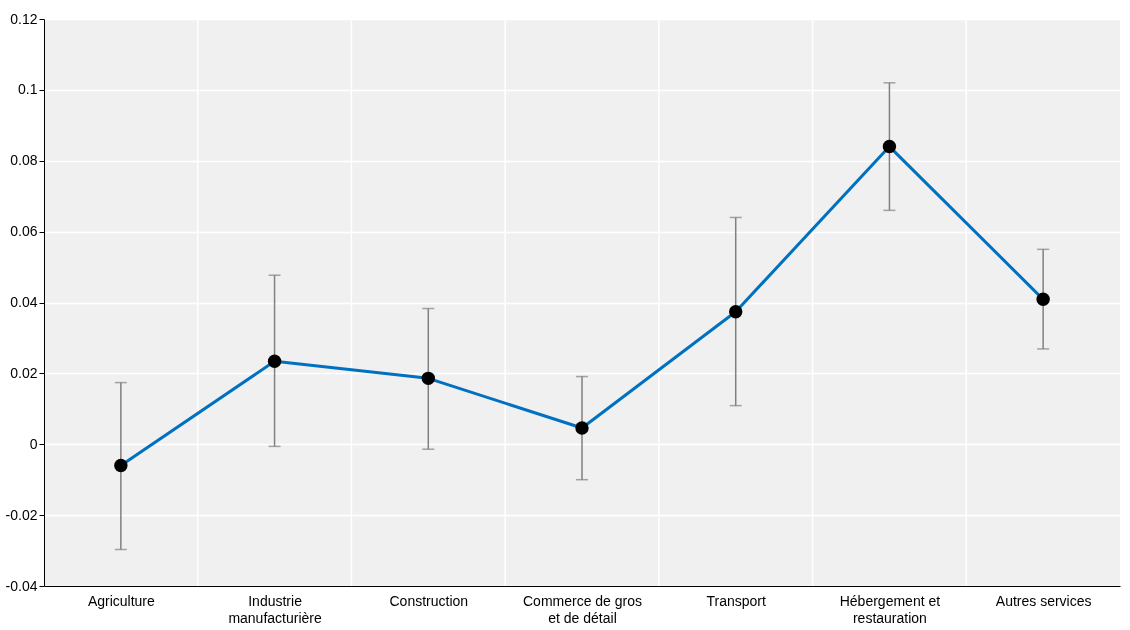 The image size is (1130, 630). Describe the element at coordinates (24, 302) in the screenshot. I see `y-tick-label: 0.04` at that location.